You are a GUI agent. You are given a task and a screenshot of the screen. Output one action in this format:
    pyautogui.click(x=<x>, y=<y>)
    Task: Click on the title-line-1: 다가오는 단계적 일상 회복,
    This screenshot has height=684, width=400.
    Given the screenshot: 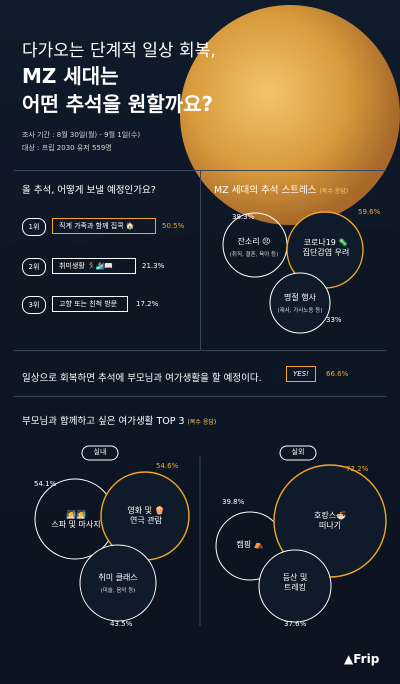 What is the action you would take?
    pyautogui.click(x=119, y=51)
    